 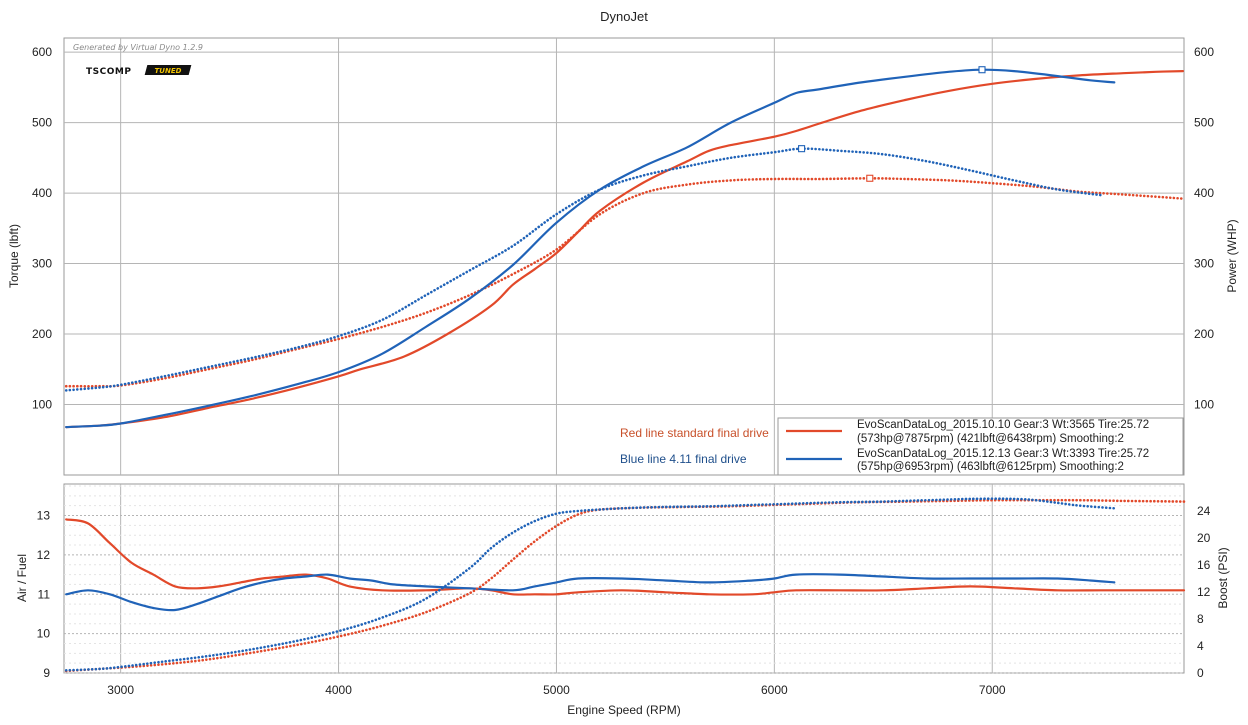 I want to click on y2-axis-label-boost: Boost (PSI), so click(x=1223, y=577).